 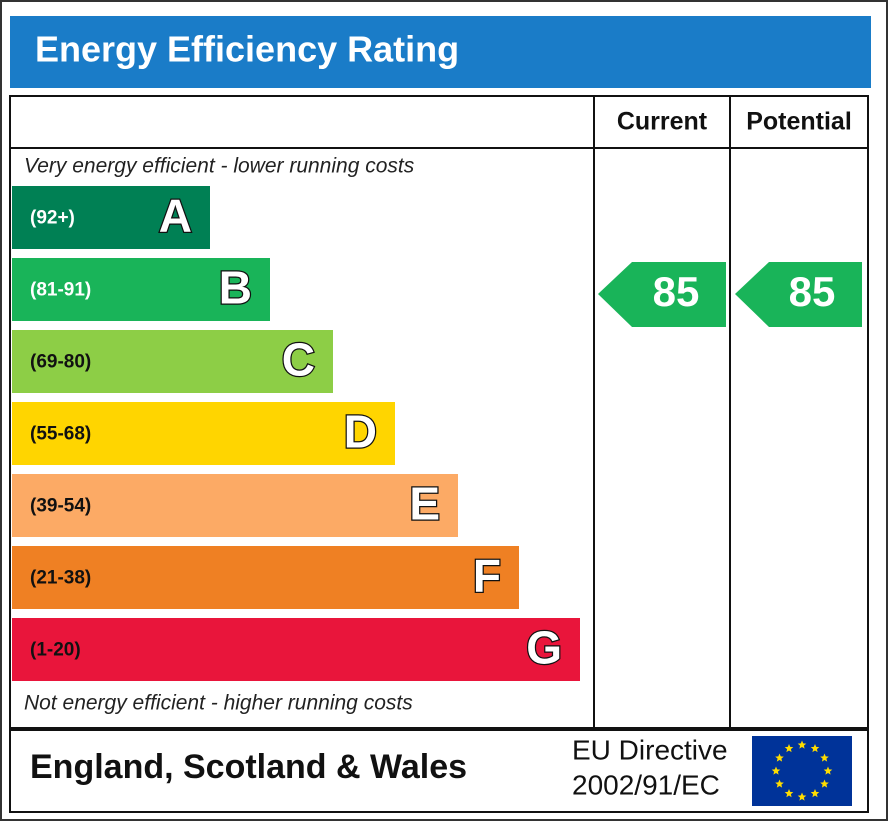 I want to click on current-header: Current, so click(x=662, y=122).